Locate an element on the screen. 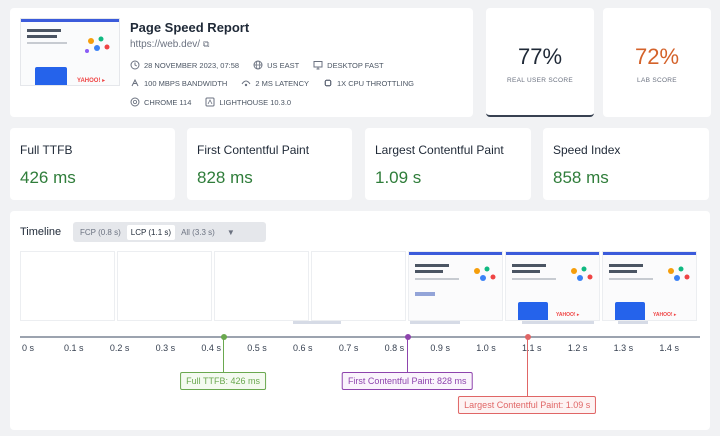  bandwidth-icon is located at coordinates (135, 83).